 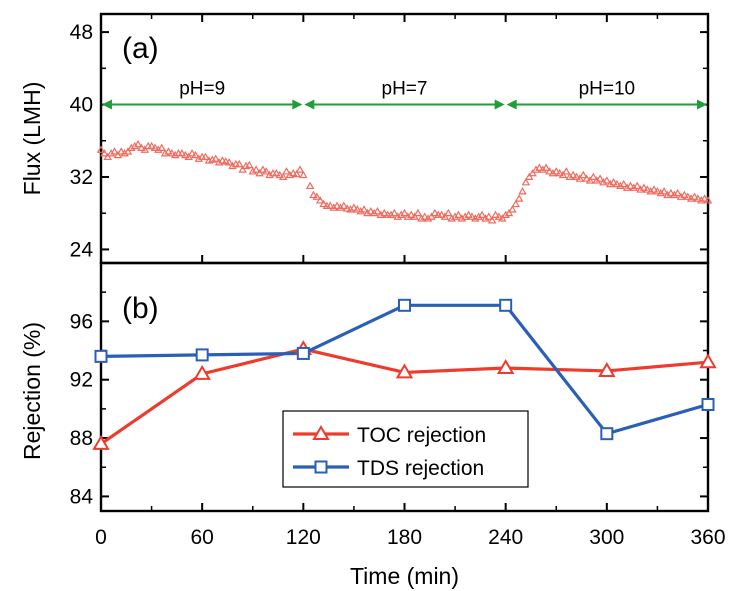 What do you see at coordinates (82, 496) in the screenshot?
I see `rejection-y-tick-label: 84` at bounding box center [82, 496].